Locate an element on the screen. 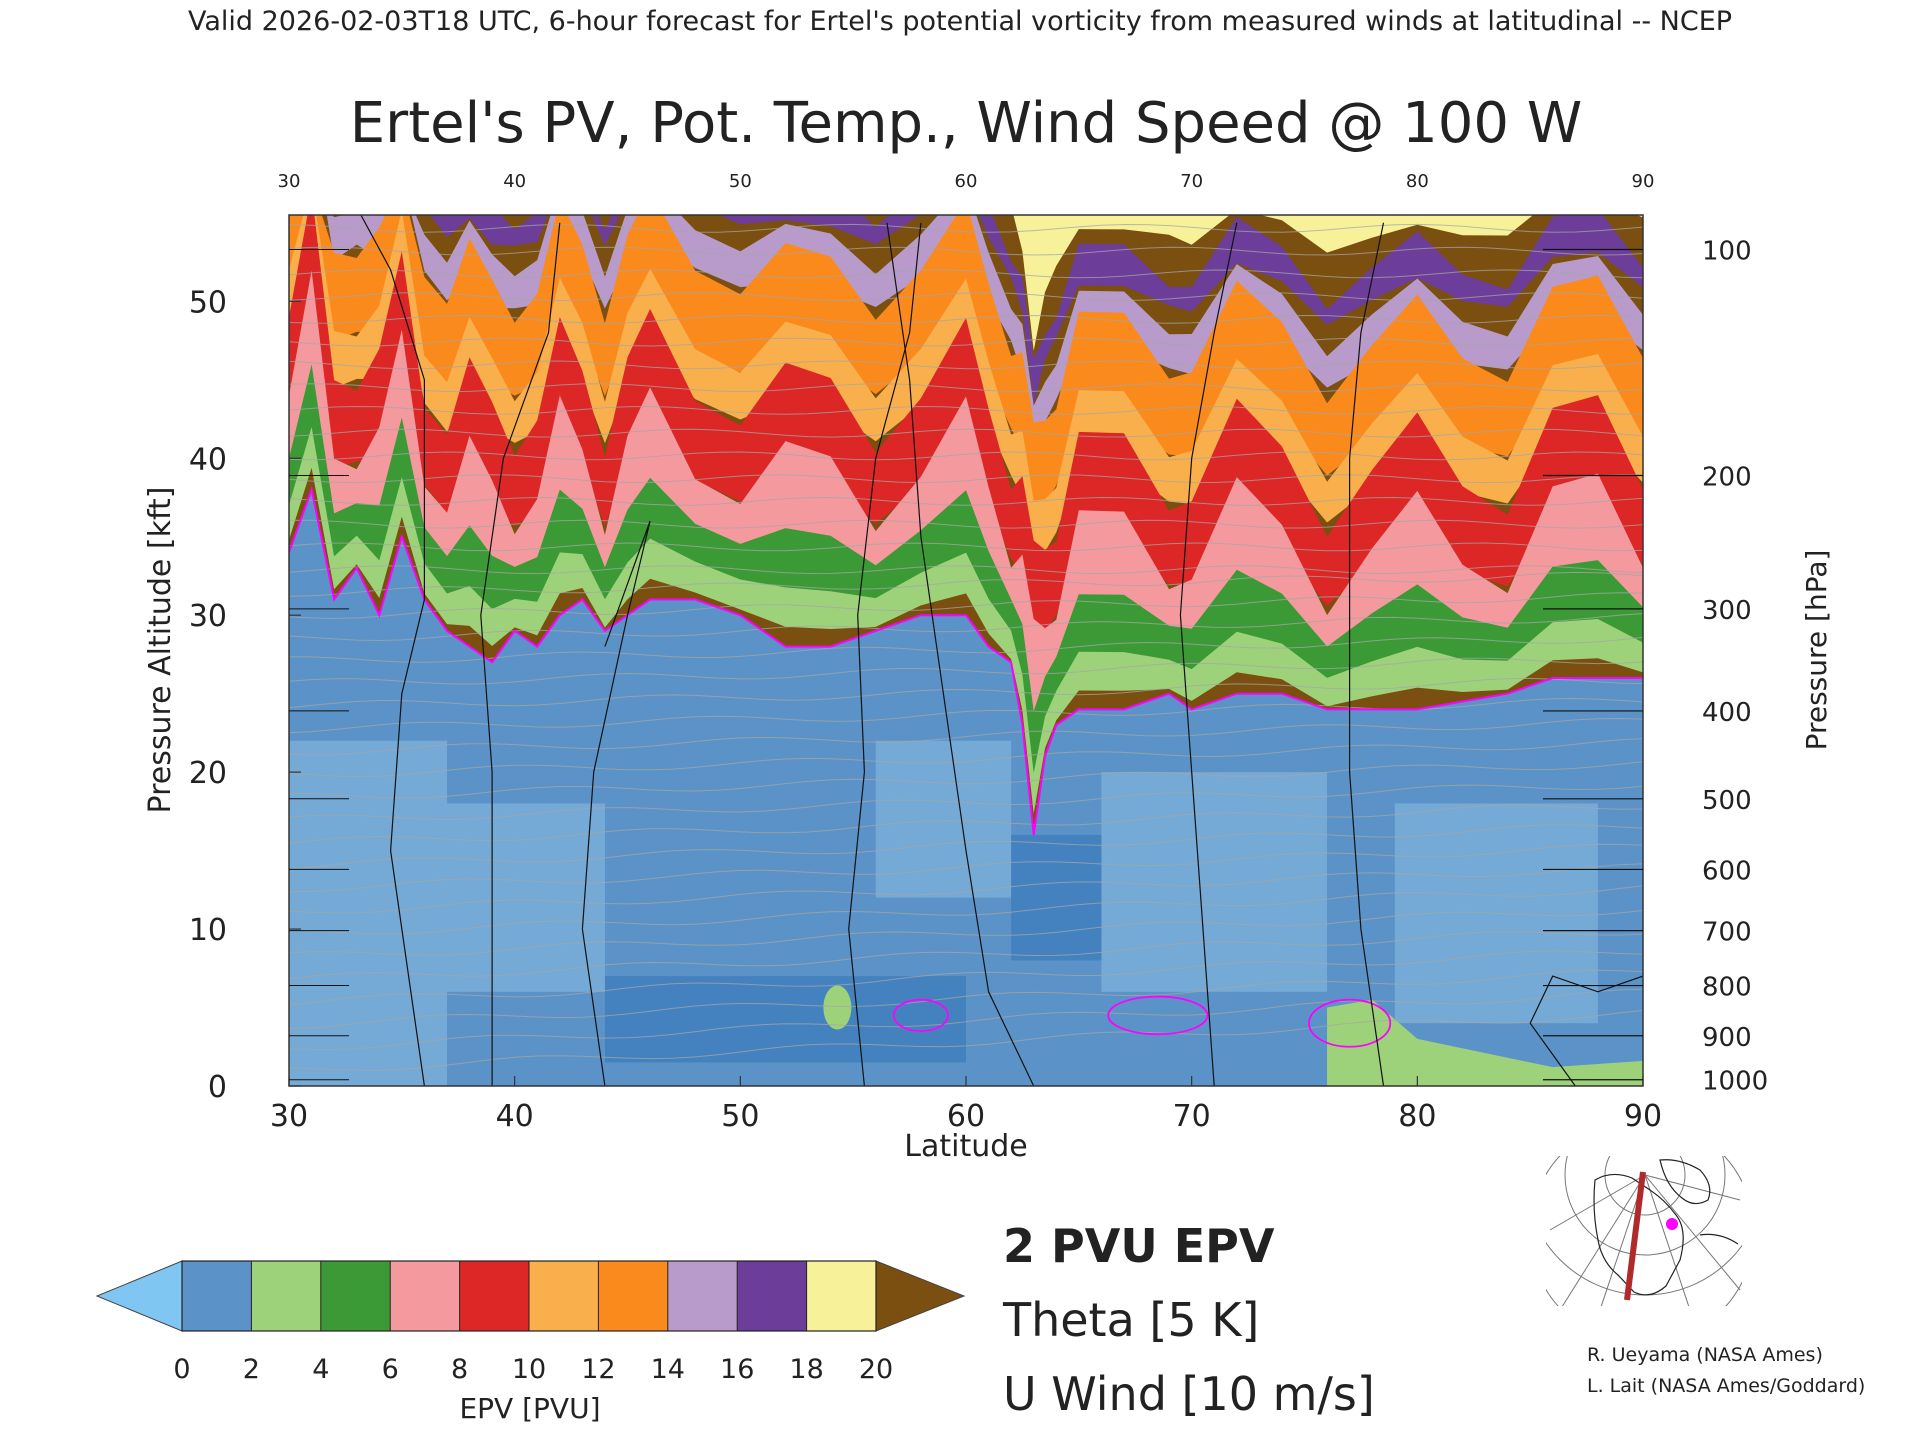  x-axis-label: Latitude is located at coordinates (965, 1146).